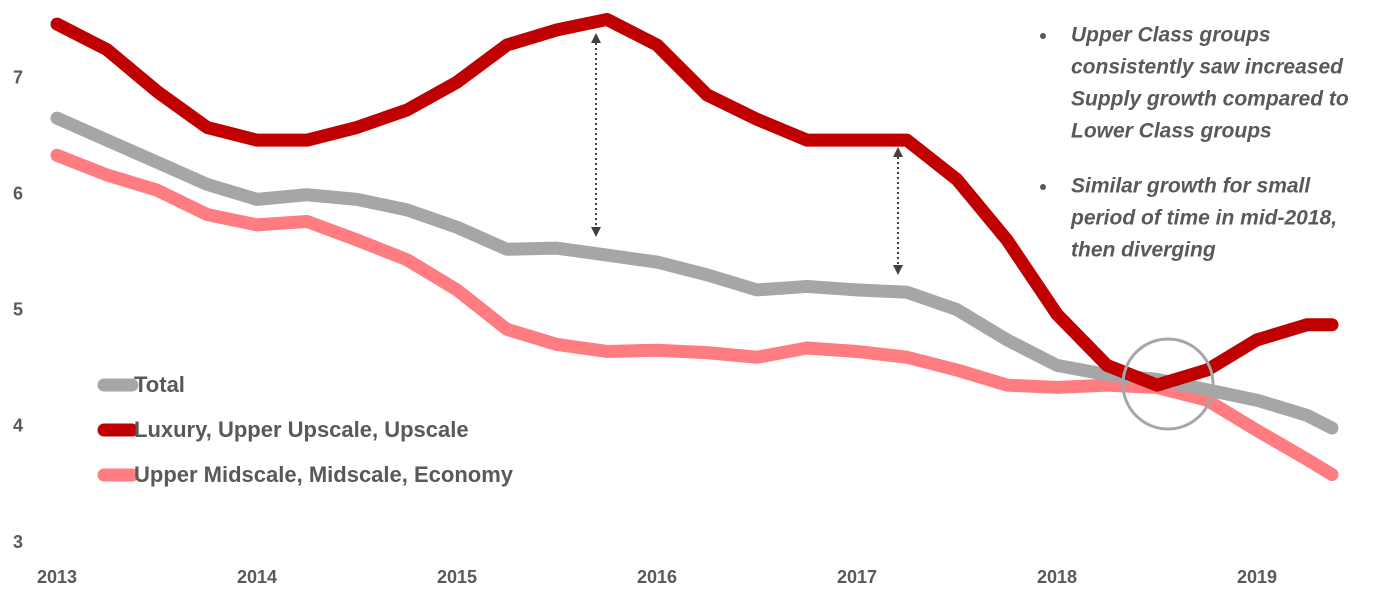 This screenshot has width=1391, height=592. What do you see at coordinates (159, 384) in the screenshot?
I see `legend-label: Total` at bounding box center [159, 384].